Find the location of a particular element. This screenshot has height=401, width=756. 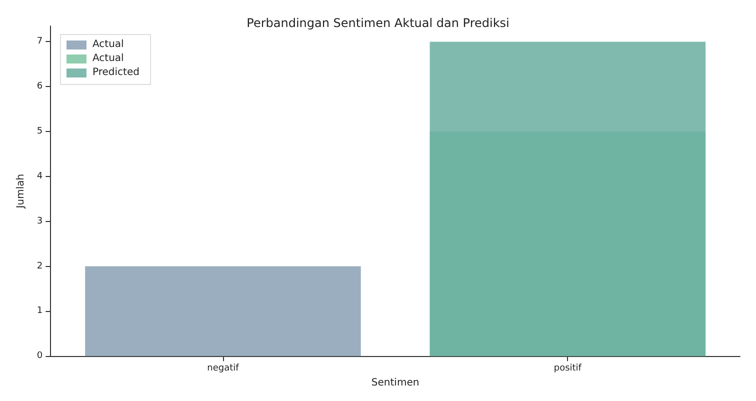

y-tick-label: 5 is located at coordinates (39, 131).